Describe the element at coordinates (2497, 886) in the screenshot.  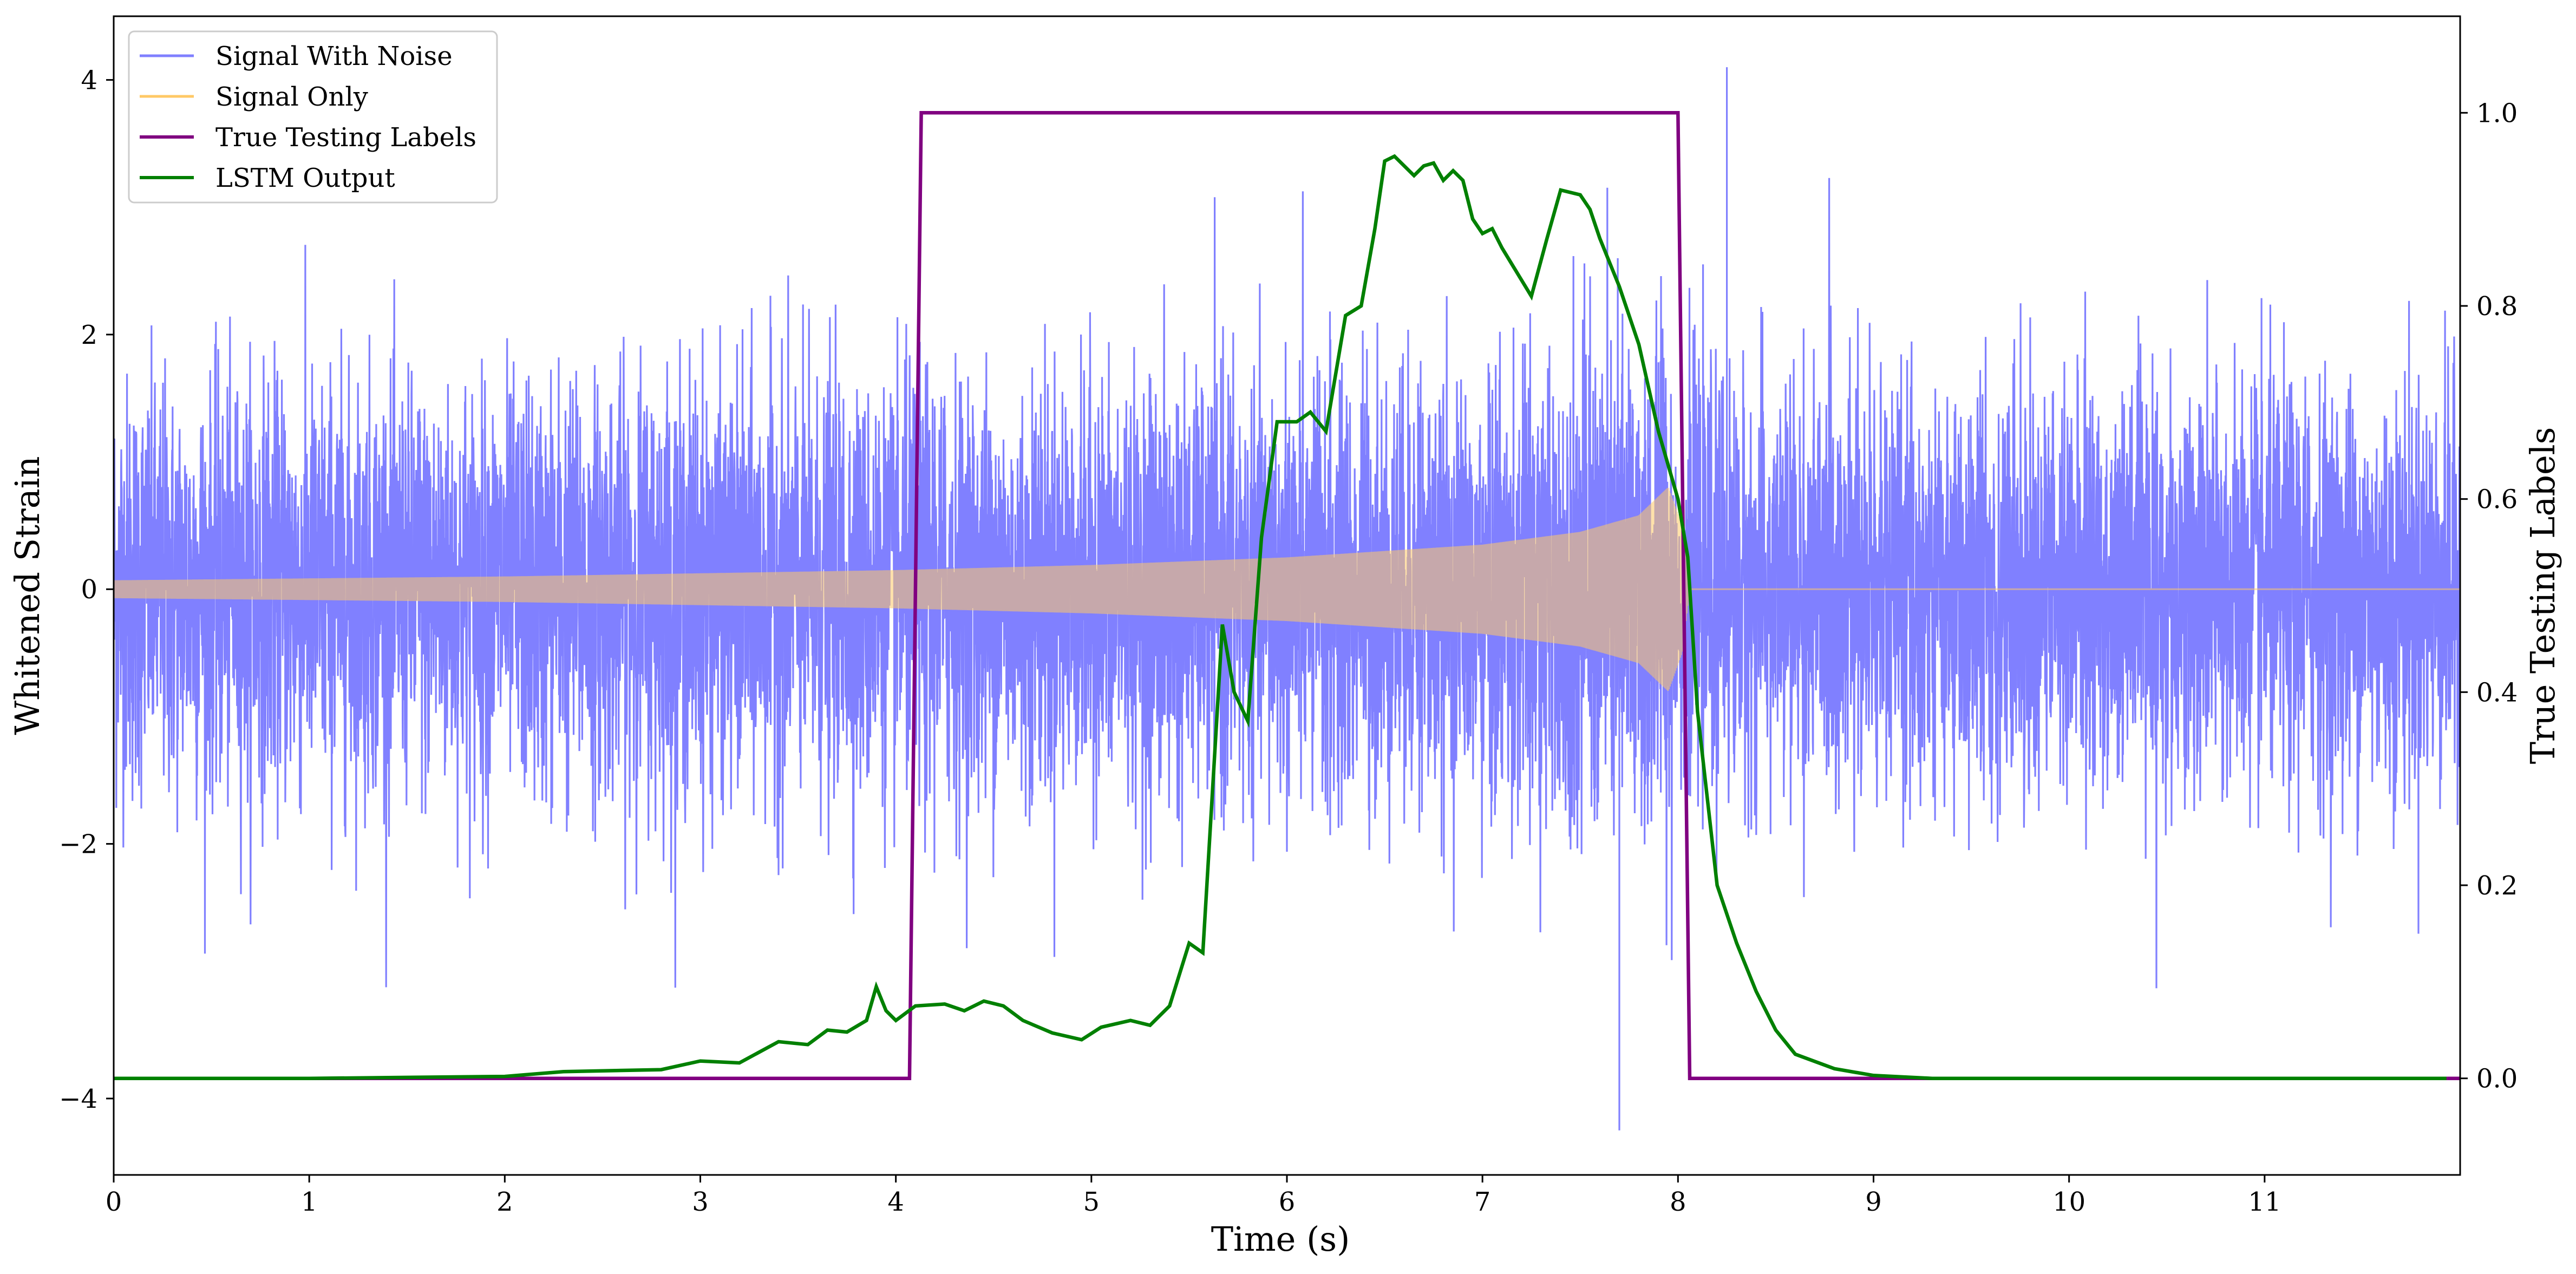
I see `y-tick-right-label: 0.2` at that location.